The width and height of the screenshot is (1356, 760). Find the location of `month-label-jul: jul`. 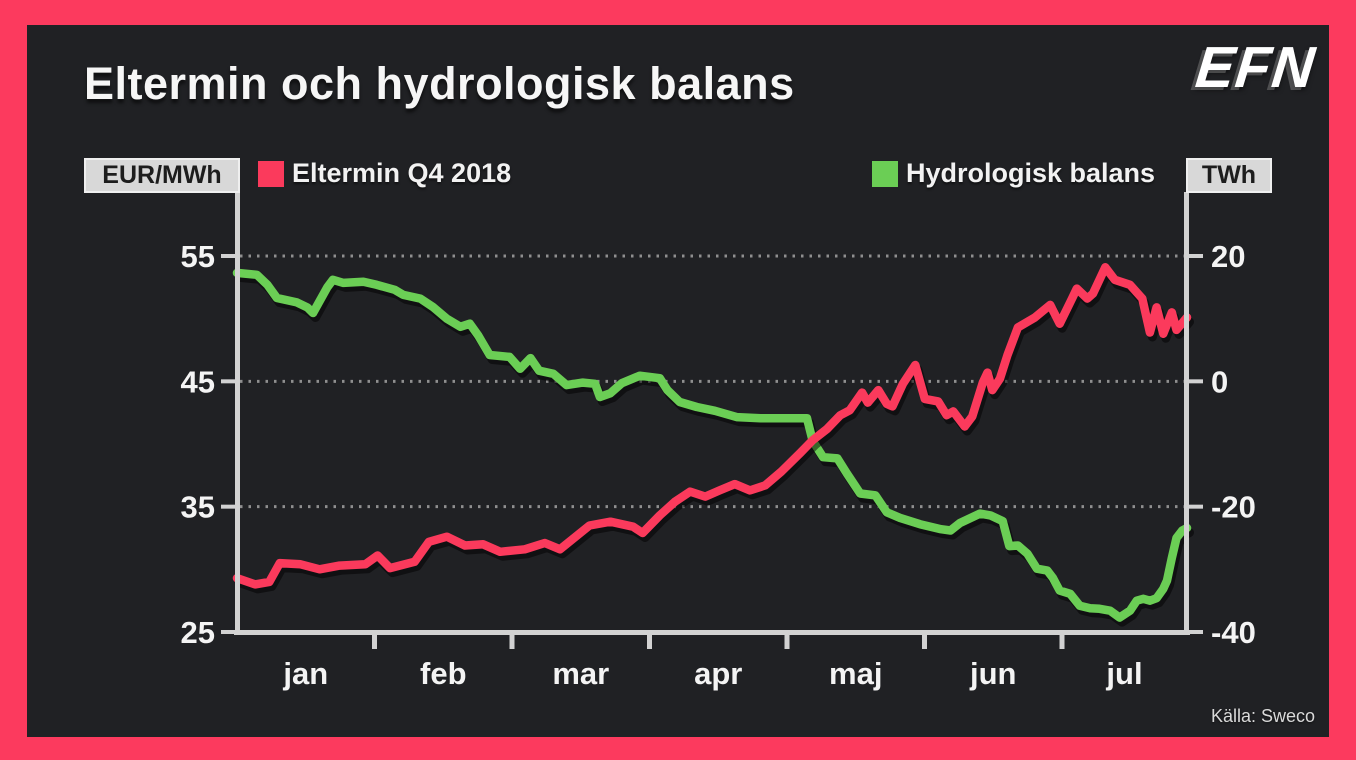

month-label-jul: jul is located at coordinates (1123, 673).